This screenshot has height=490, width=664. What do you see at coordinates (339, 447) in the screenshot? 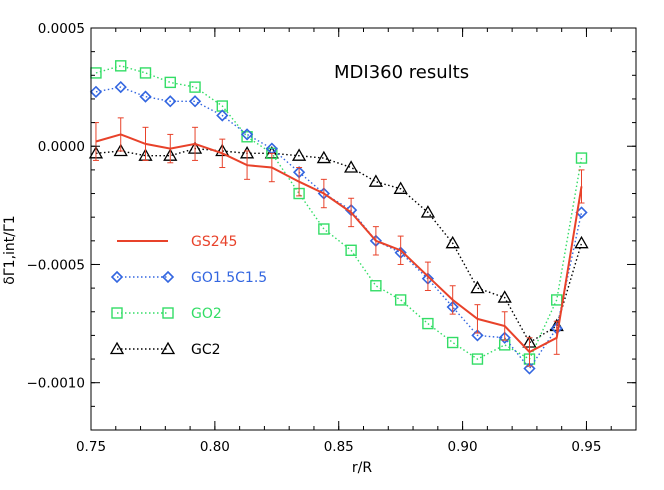
I see `x-tick-label: 0.85` at bounding box center [339, 447].